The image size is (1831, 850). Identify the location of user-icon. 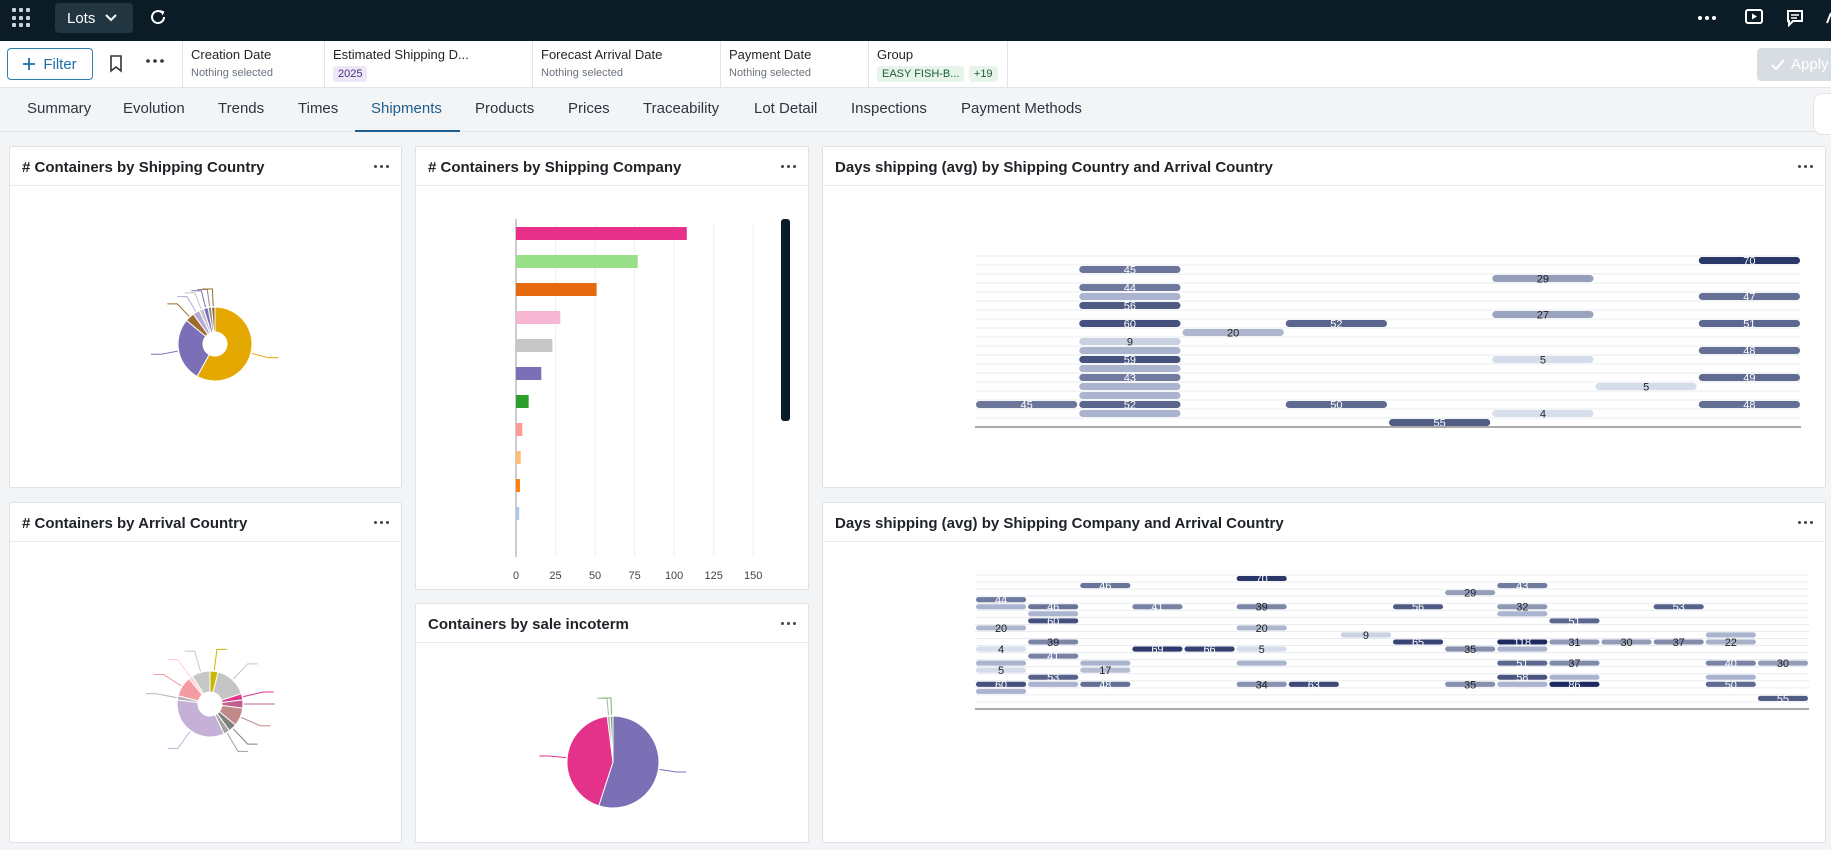
(1828, 18).